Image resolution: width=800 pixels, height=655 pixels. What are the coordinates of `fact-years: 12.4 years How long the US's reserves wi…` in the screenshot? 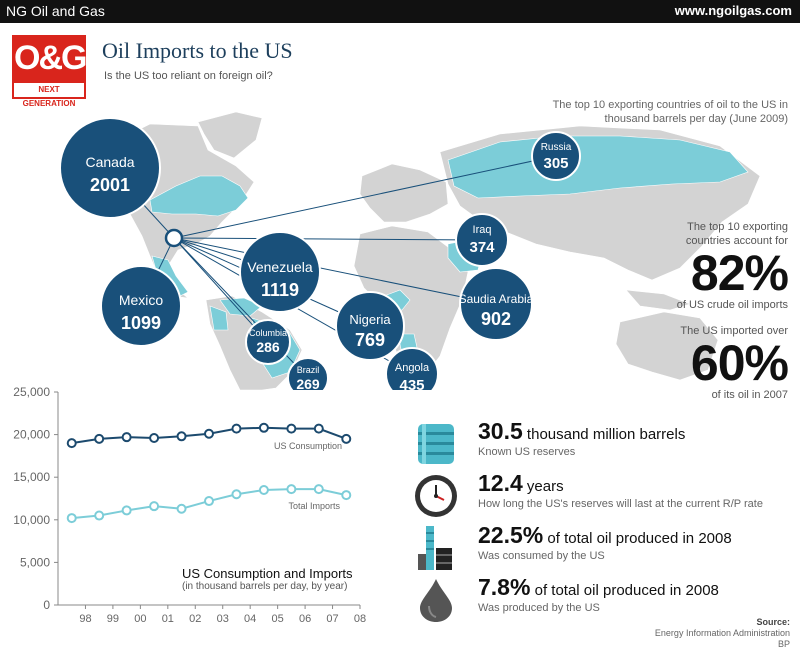 It's located at (602, 495).